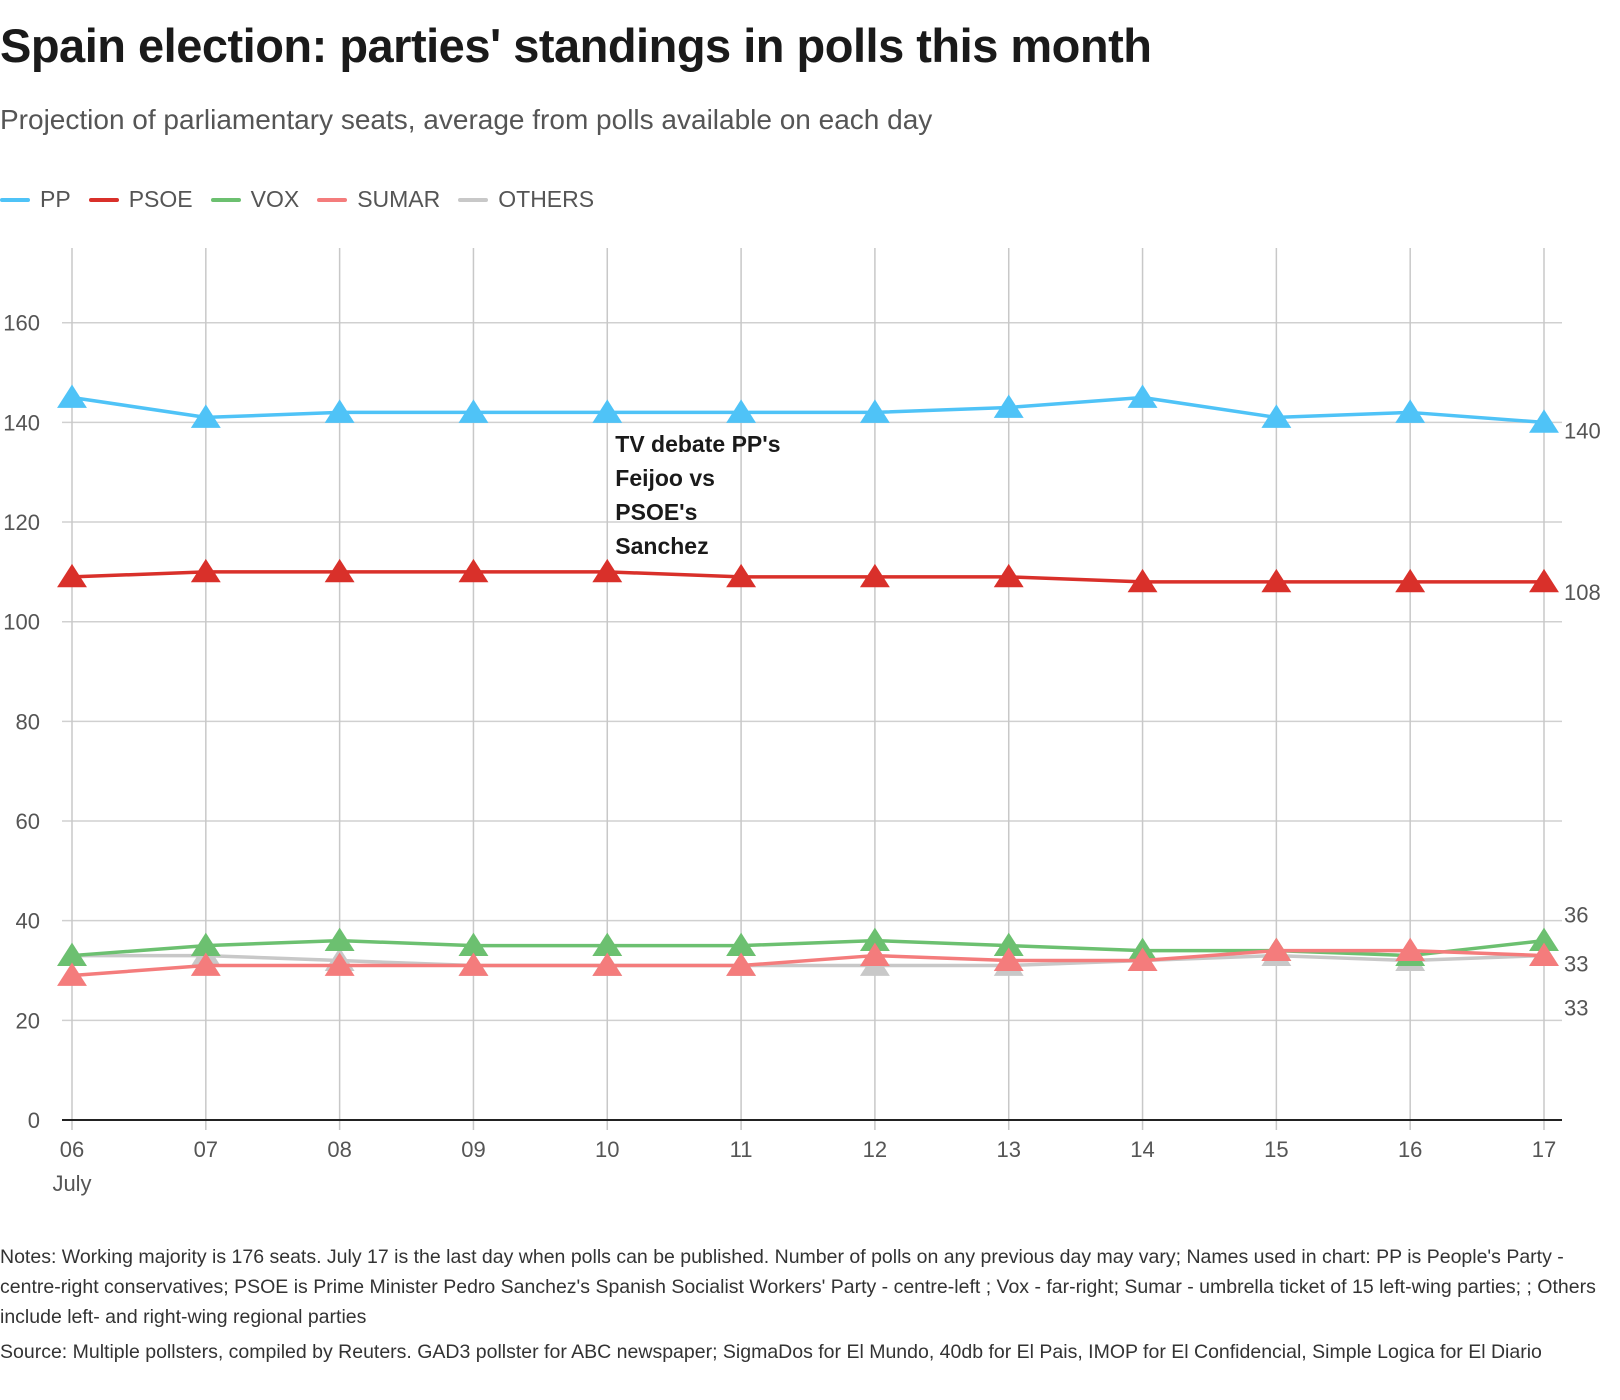  What do you see at coordinates (55, 199) in the screenshot?
I see `legend-label-pp: PP` at bounding box center [55, 199].